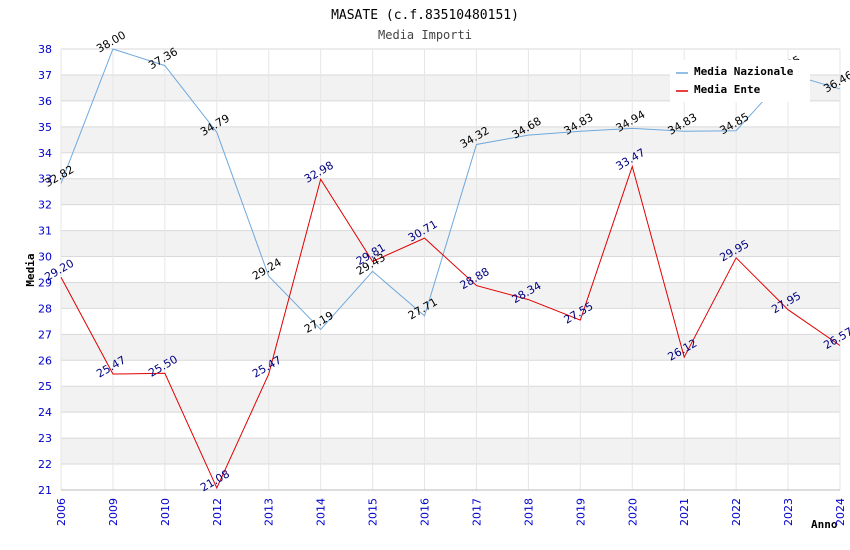  I want to click on y-tick-label: 23, so click(45, 438).